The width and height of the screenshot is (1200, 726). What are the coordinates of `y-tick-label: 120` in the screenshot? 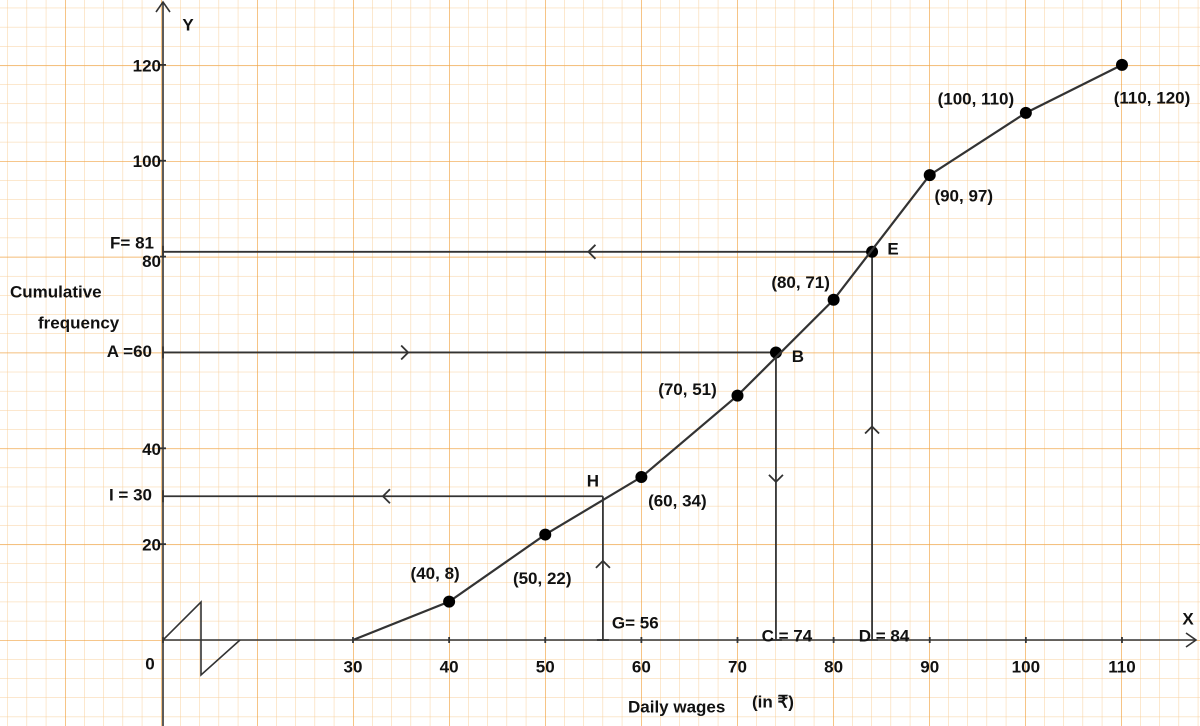 It's located at (147, 65).